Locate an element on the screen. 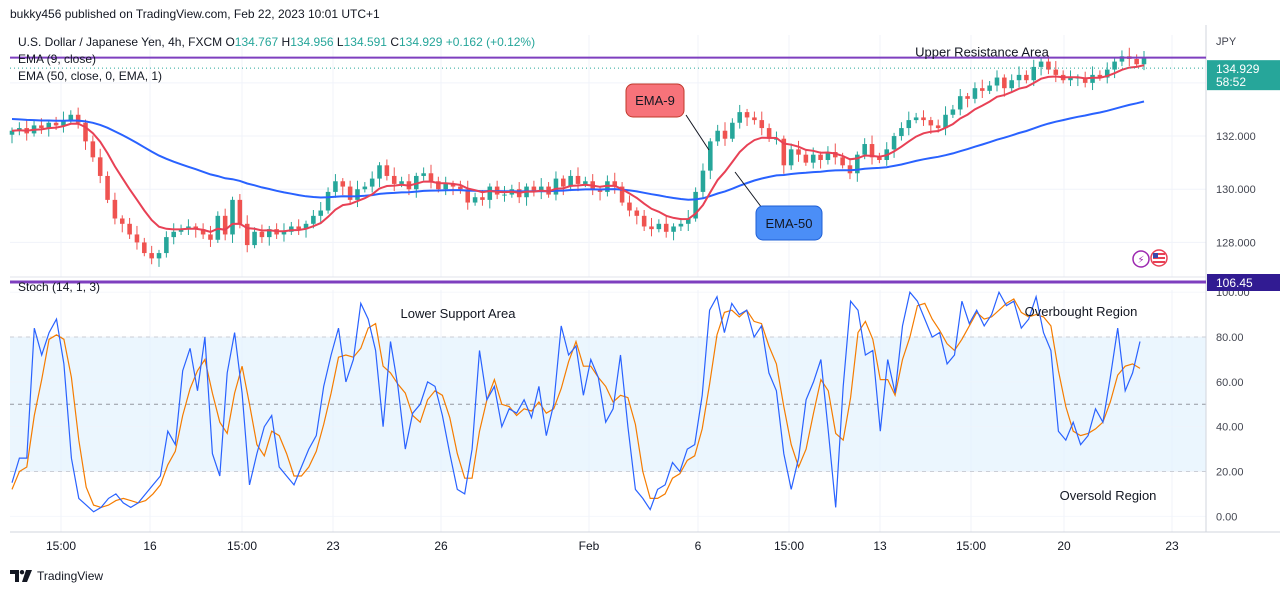  ema-50-callout is located at coordinates (789, 223).